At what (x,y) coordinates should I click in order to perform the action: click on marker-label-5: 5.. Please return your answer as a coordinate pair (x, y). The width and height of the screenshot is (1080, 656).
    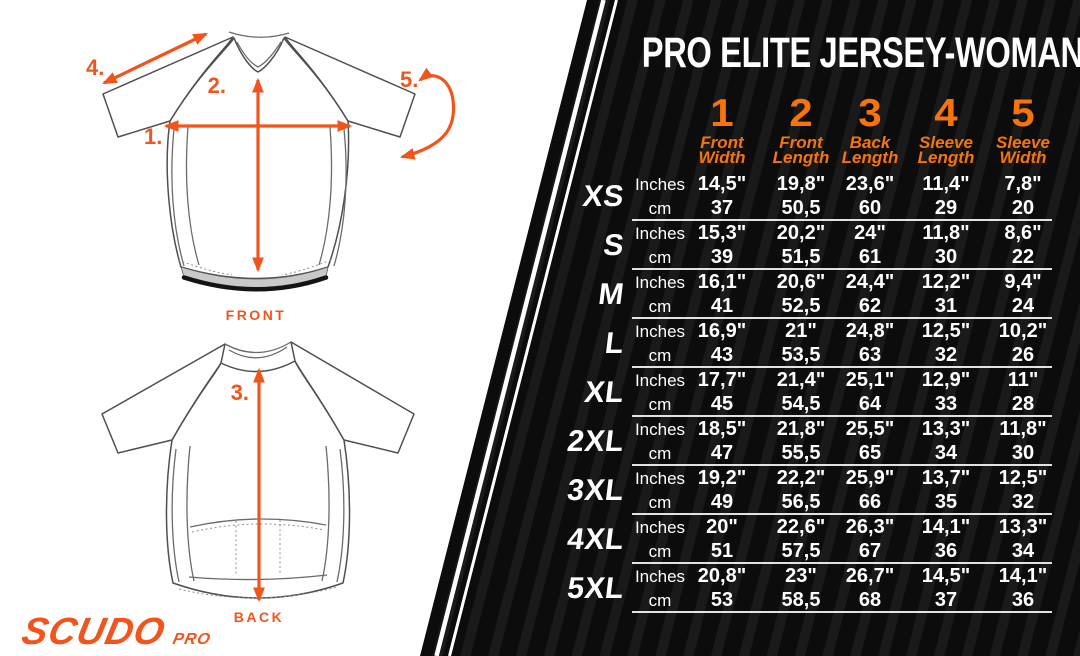
    Looking at the image, I should click on (409, 79).